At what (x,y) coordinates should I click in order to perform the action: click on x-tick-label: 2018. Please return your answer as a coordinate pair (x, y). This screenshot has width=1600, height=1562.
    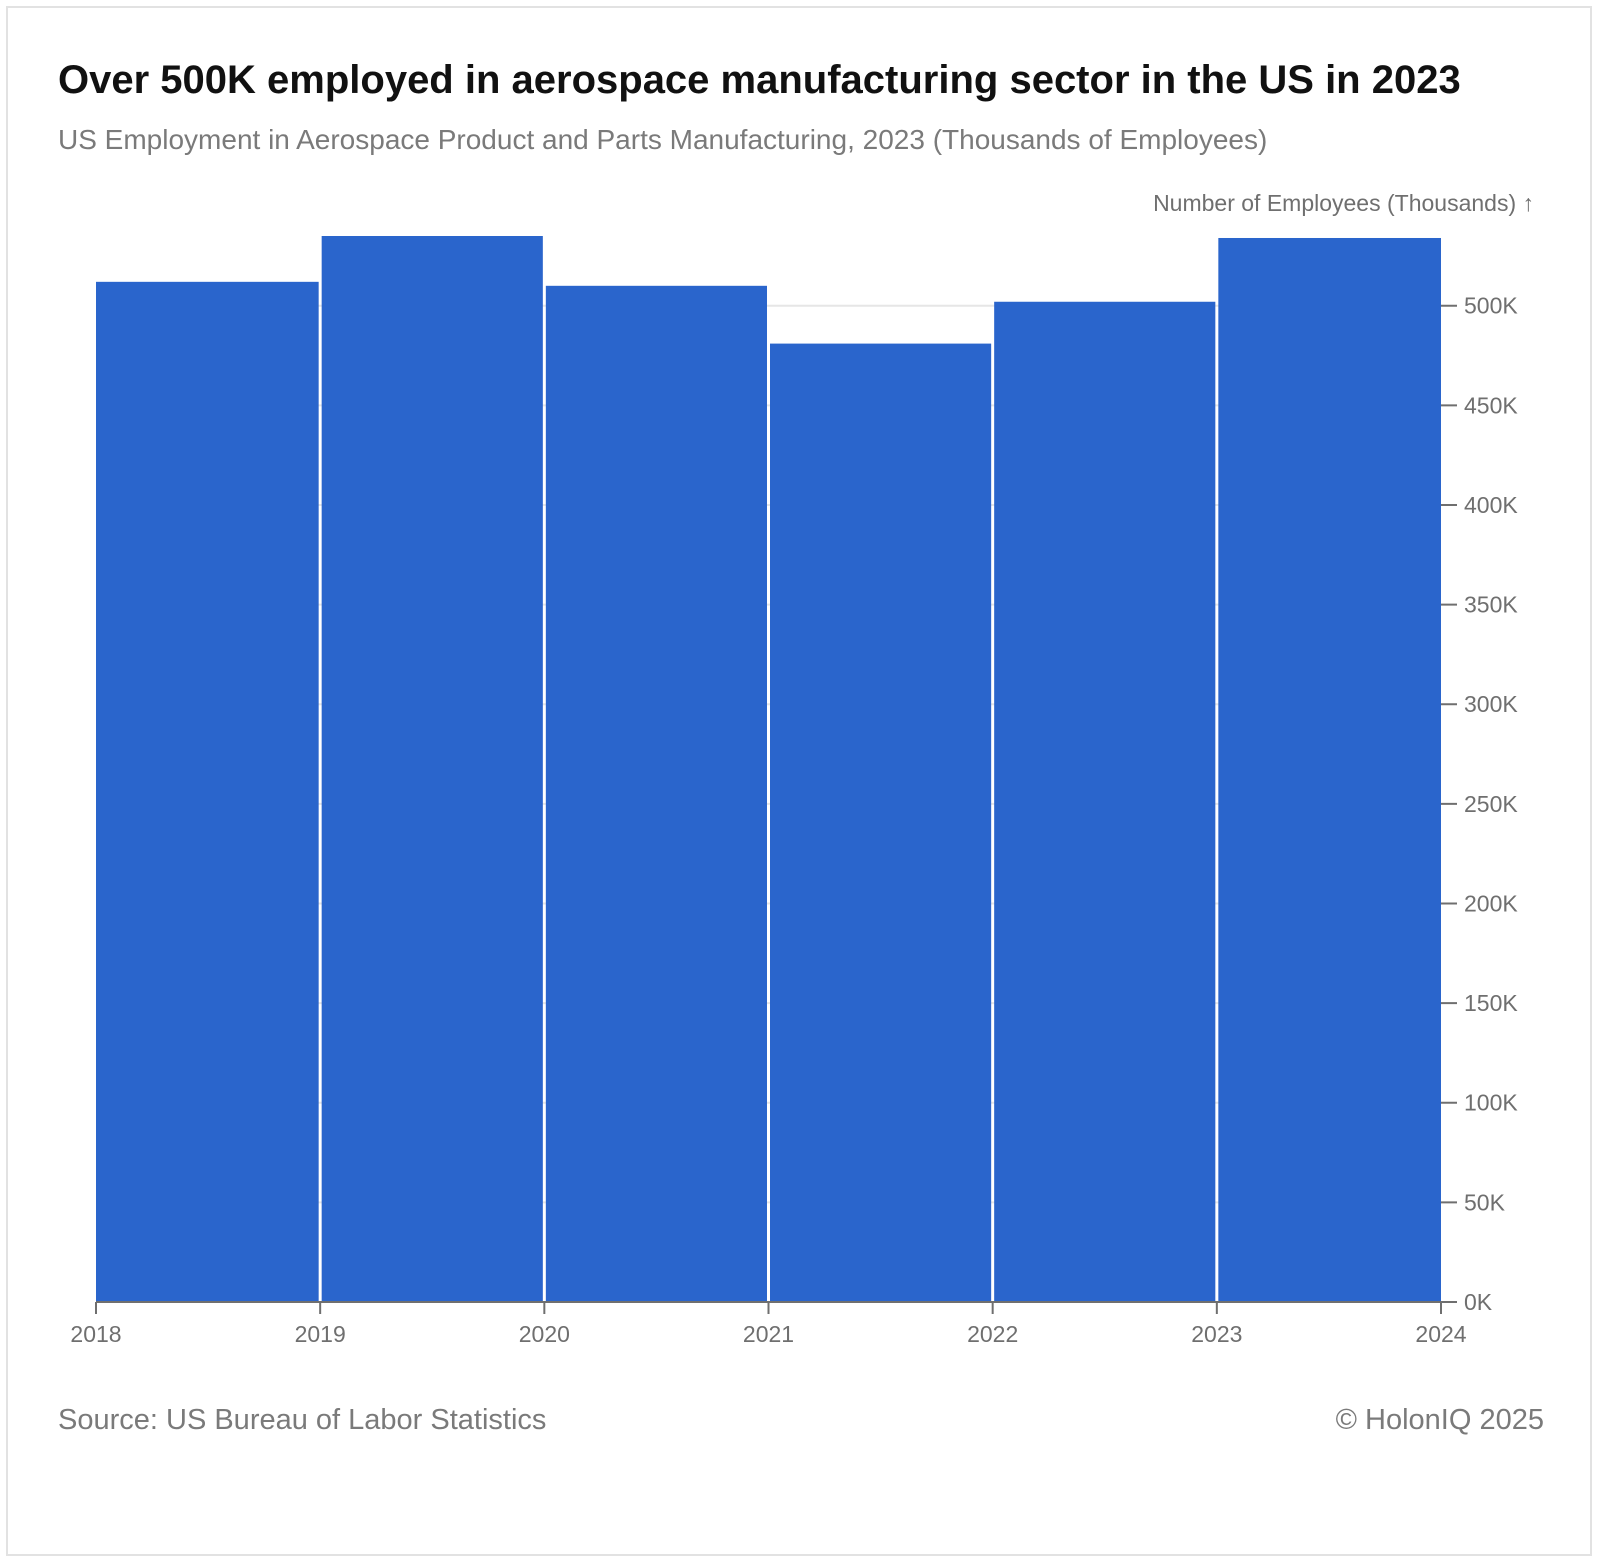
    Looking at the image, I should click on (95, 1334).